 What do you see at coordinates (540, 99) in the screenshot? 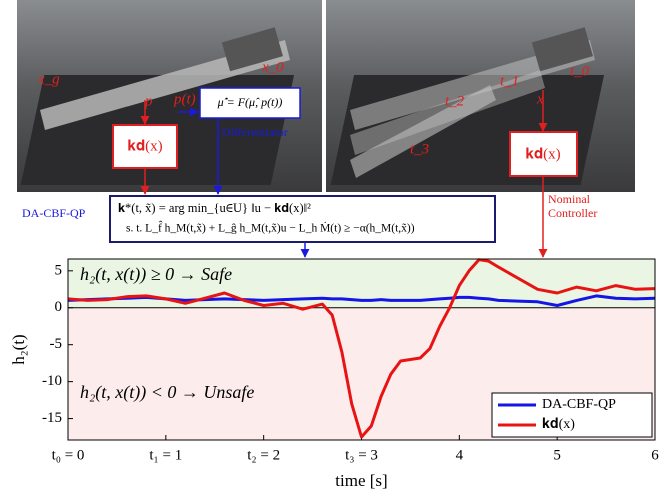
I see `photo-label: x` at bounding box center [540, 99].